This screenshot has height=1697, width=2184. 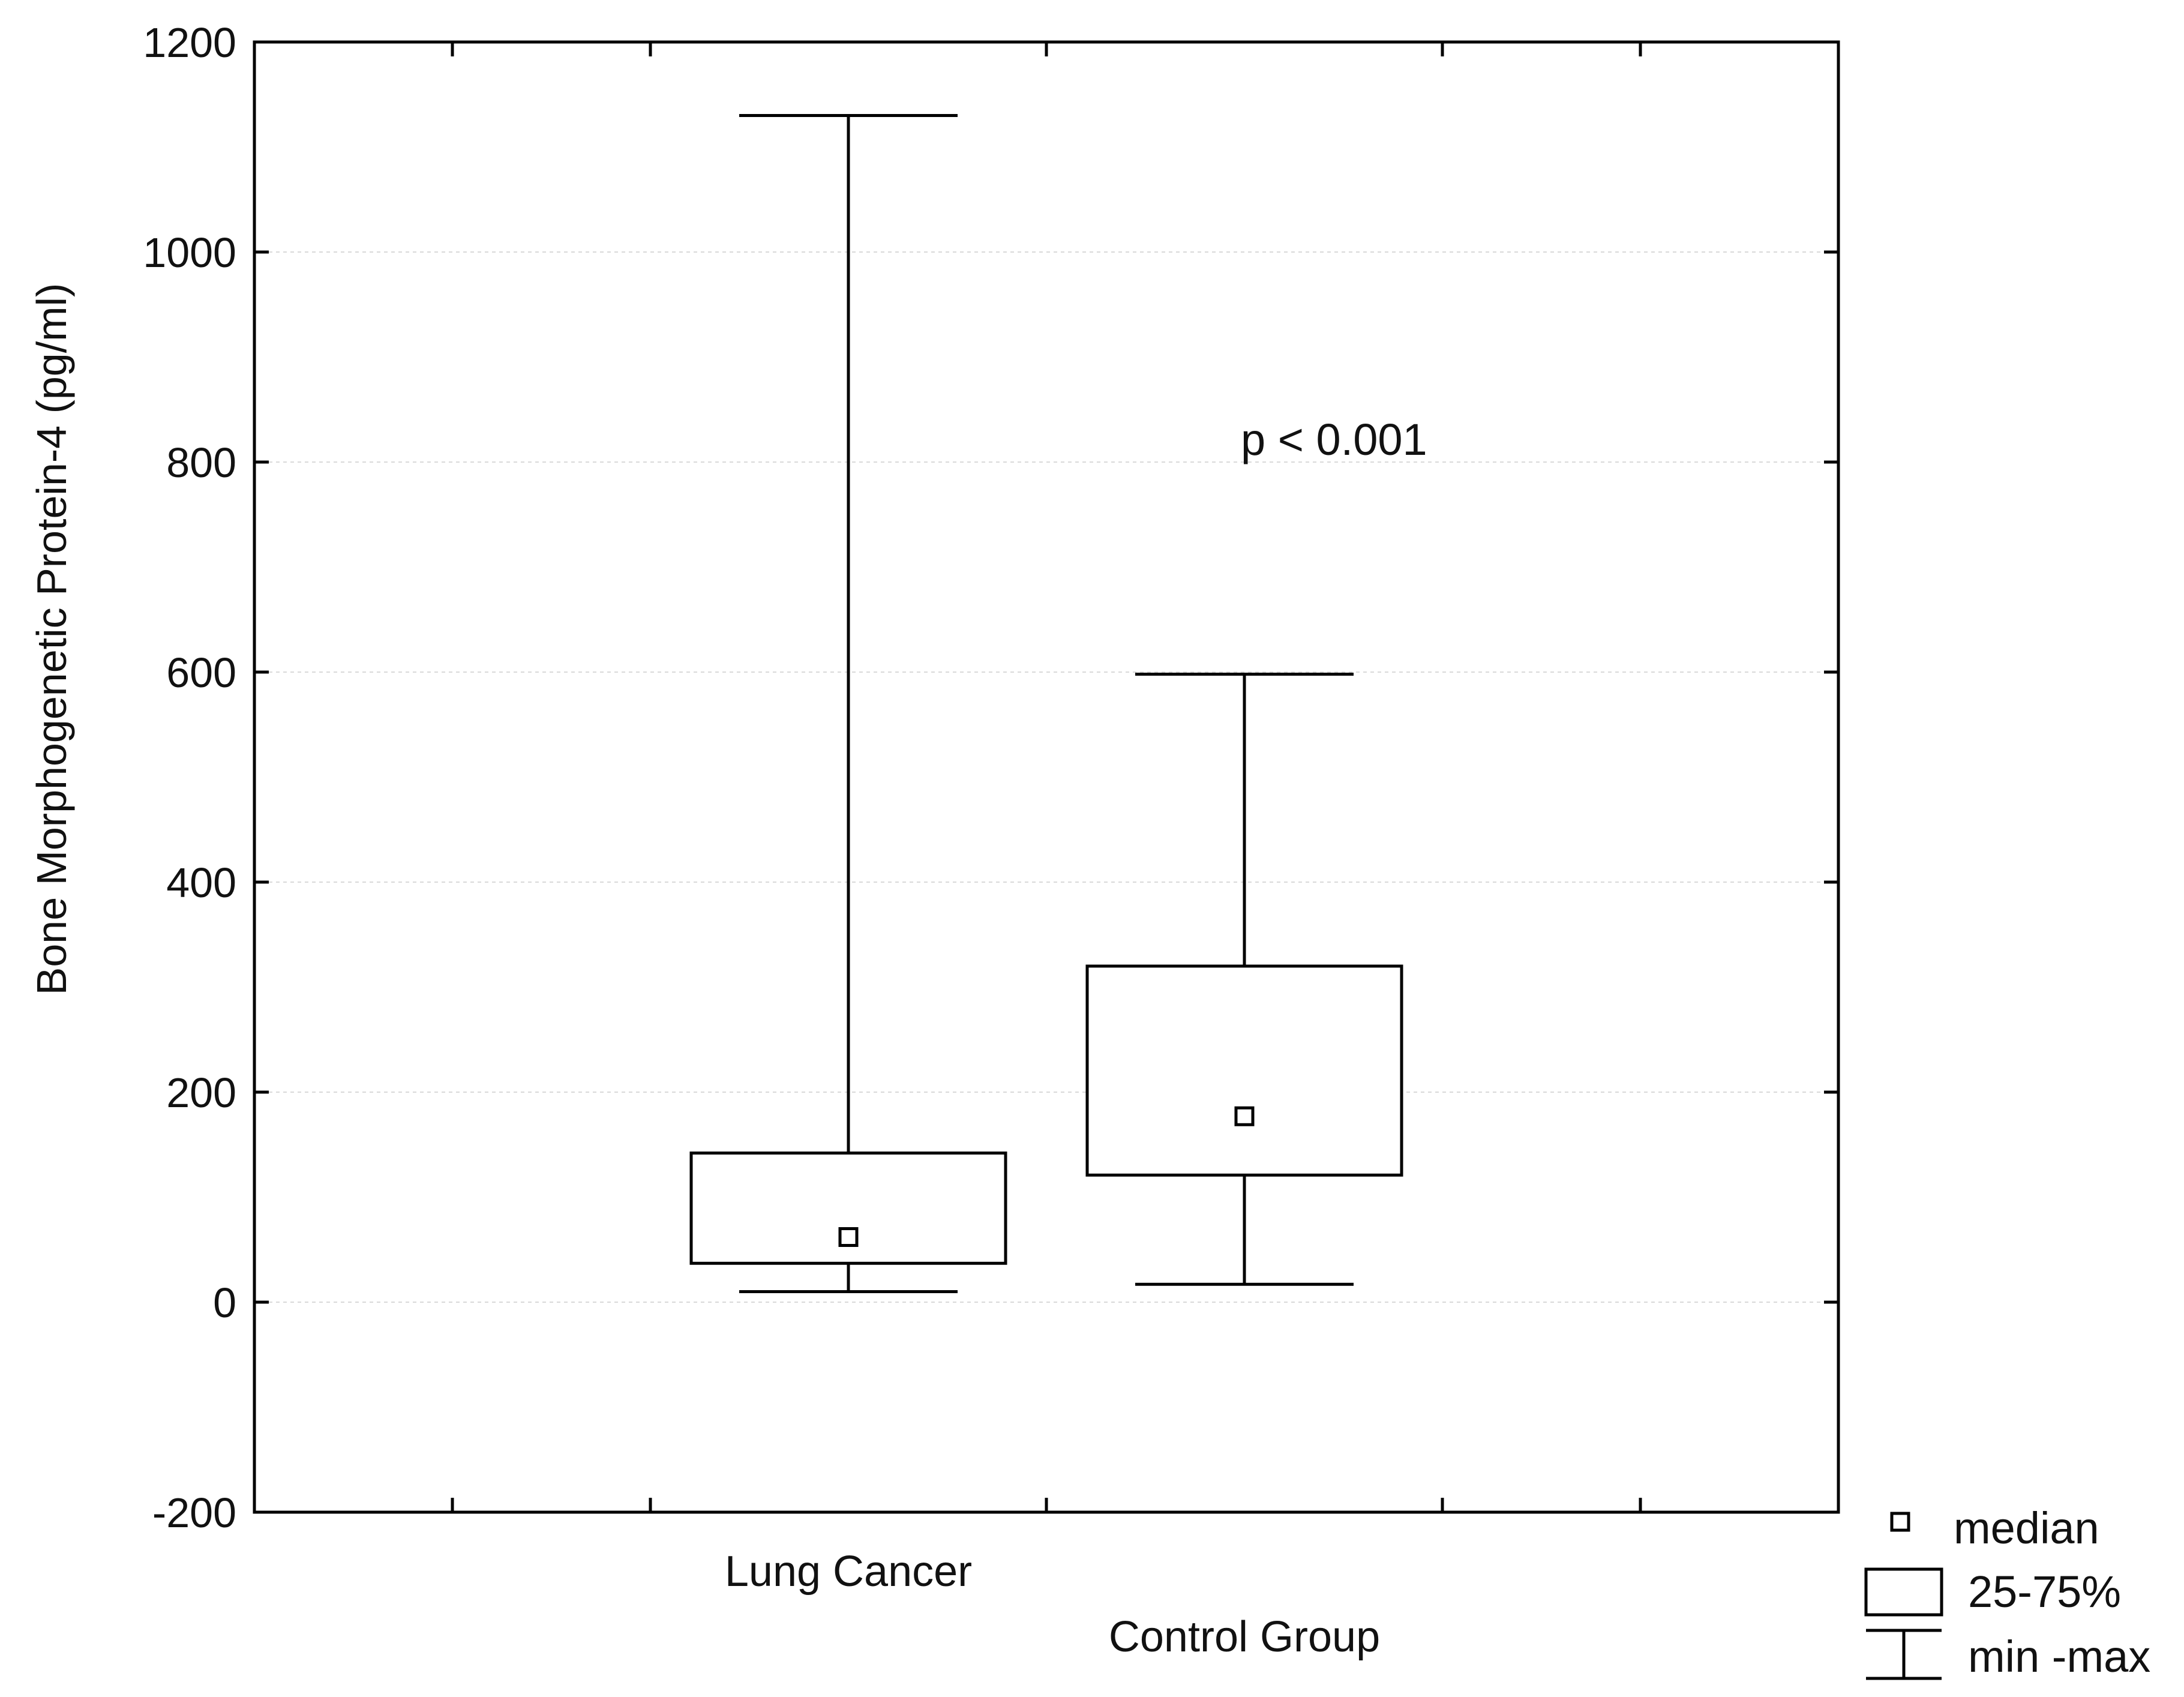 I want to click on x-category-label-2: Control Group, so click(x=1245, y=1637).